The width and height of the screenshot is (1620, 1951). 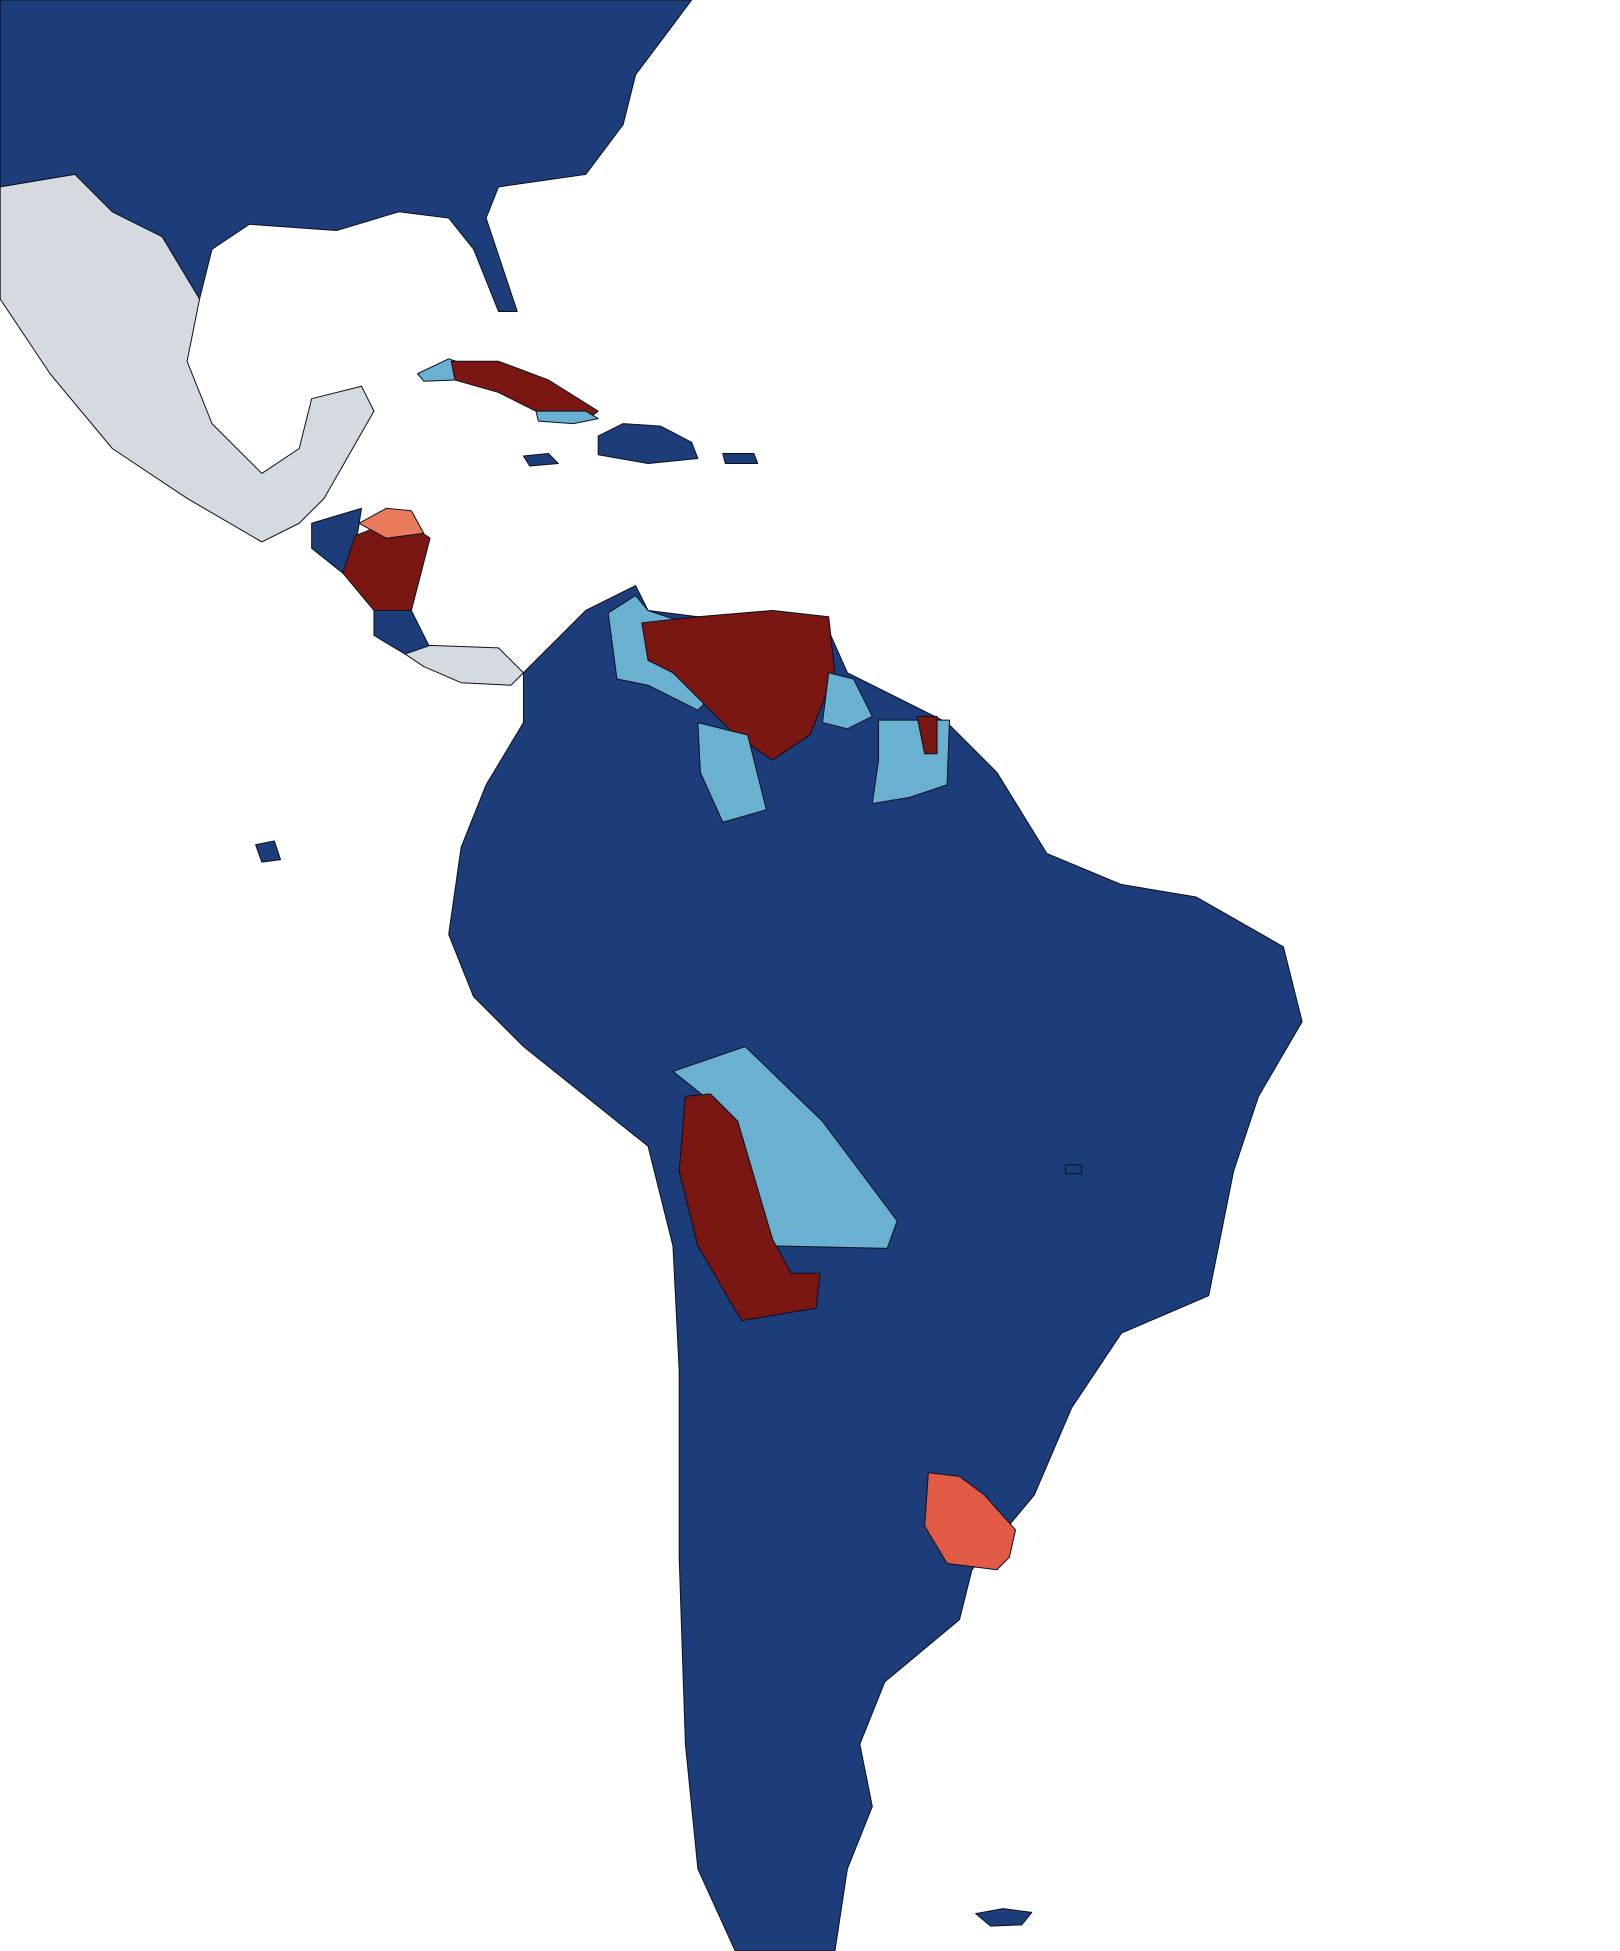 What do you see at coordinates (540, 459) in the screenshot?
I see `jamaica` at bounding box center [540, 459].